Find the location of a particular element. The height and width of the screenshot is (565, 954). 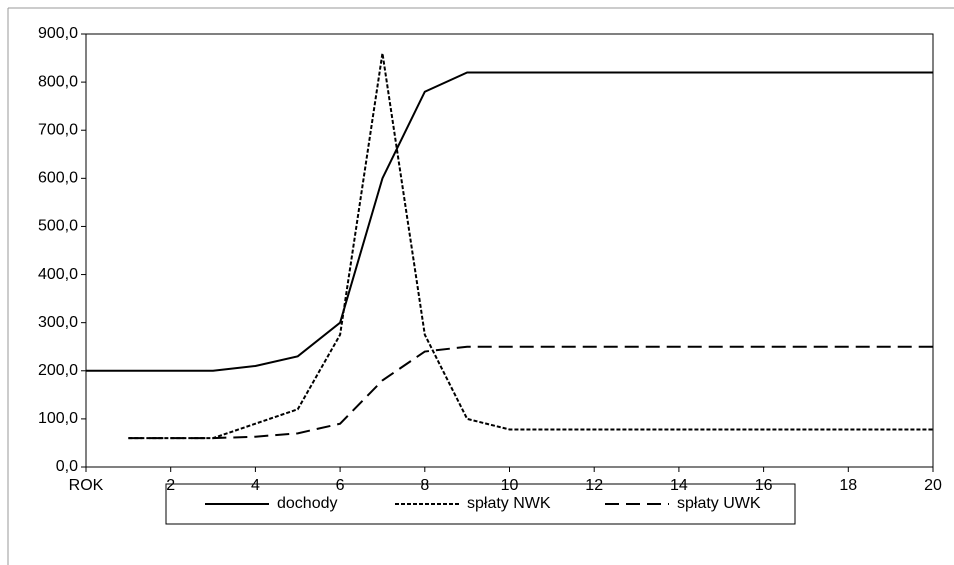

x-tick-label: 14 is located at coordinates (679, 485).